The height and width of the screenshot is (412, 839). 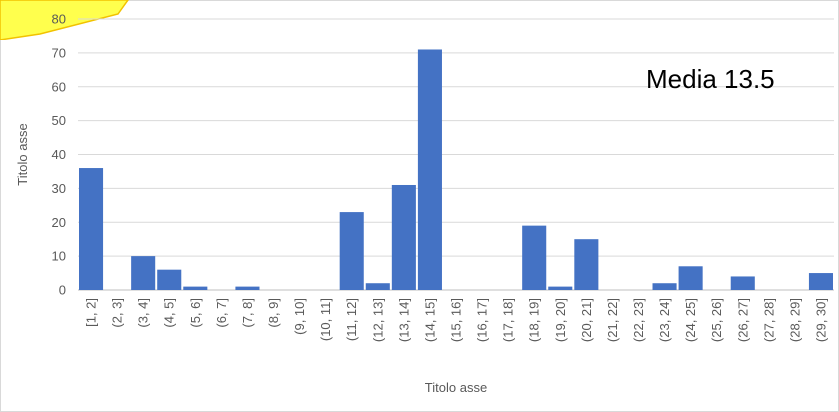 What do you see at coordinates (273, 313) in the screenshot?
I see `x-tick-label: (8, 9]` at bounding box center [273, 313].